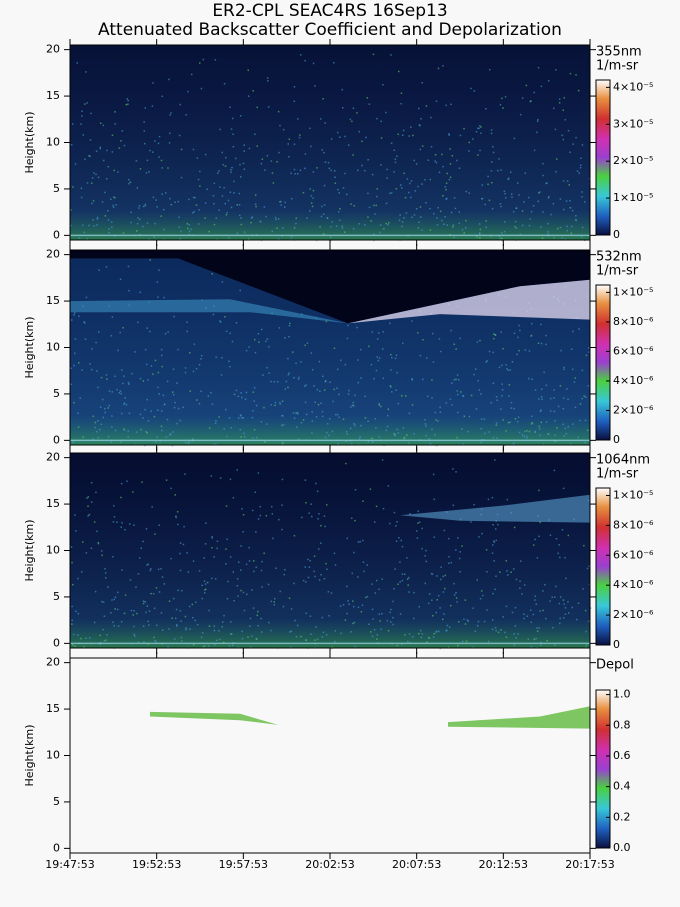  Describe the element at coordinates (53, 755) in the screenshot. I see `y-tick-label: 10` at that location.